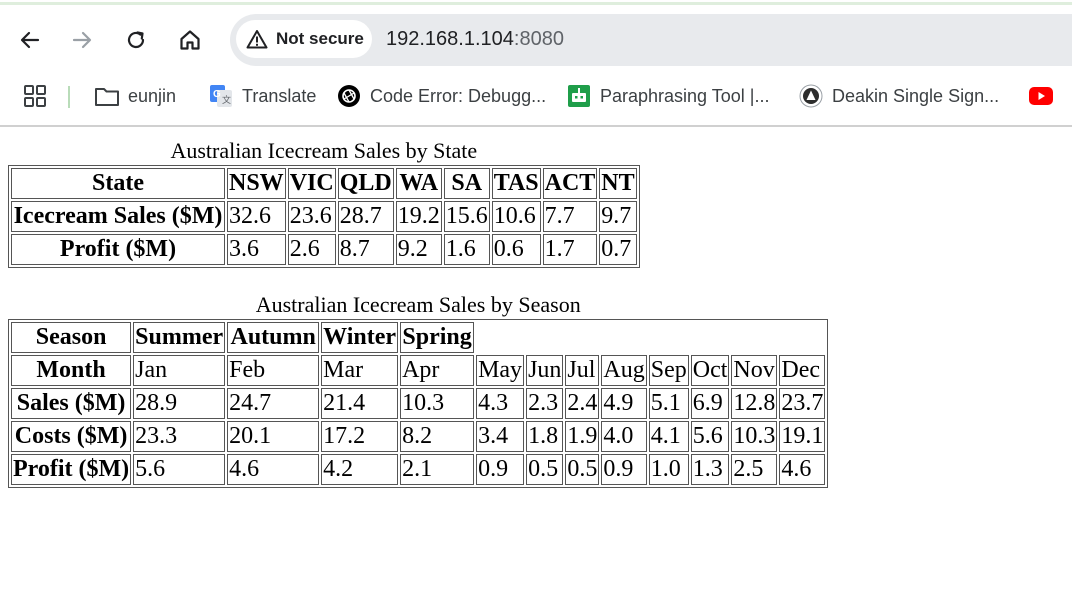 This screenshot has height=610, width=1072. I want to click on table-cell: 10.3, so click(437, 403).